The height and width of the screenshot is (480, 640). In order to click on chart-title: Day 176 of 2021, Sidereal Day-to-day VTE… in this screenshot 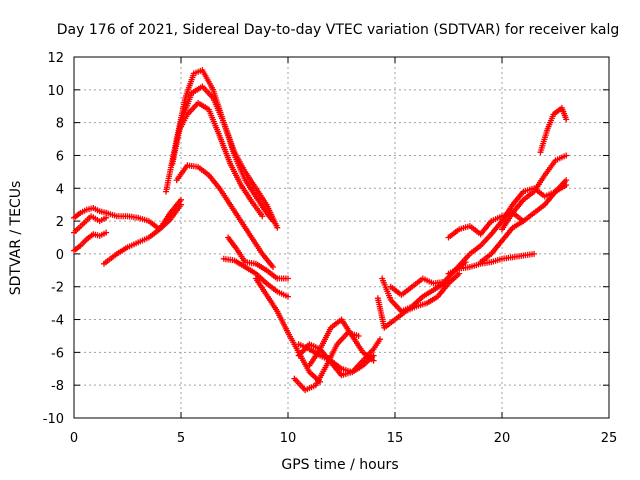, I will do `click(338, 30)`.